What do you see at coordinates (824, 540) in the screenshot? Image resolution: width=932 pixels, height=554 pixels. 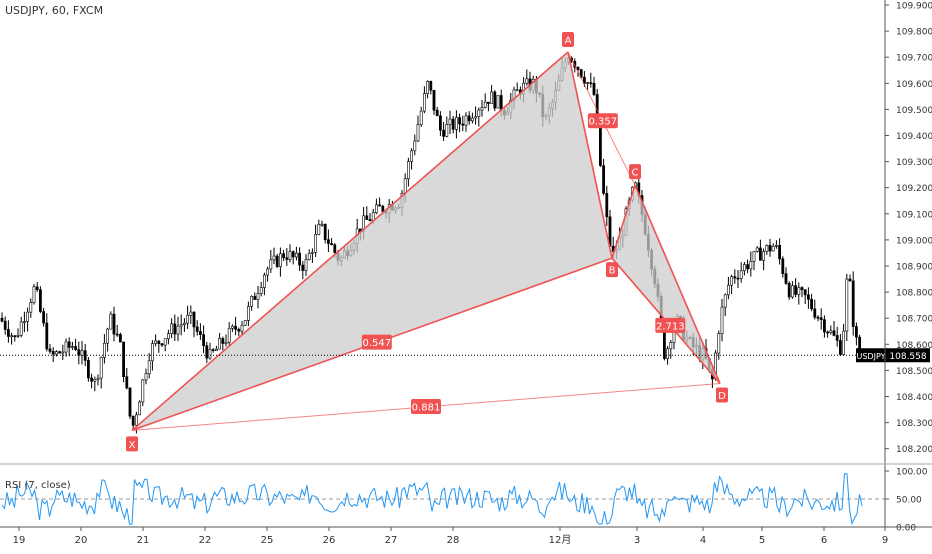 I see `time-tick-label: 6` at bounding box center [824, 540].